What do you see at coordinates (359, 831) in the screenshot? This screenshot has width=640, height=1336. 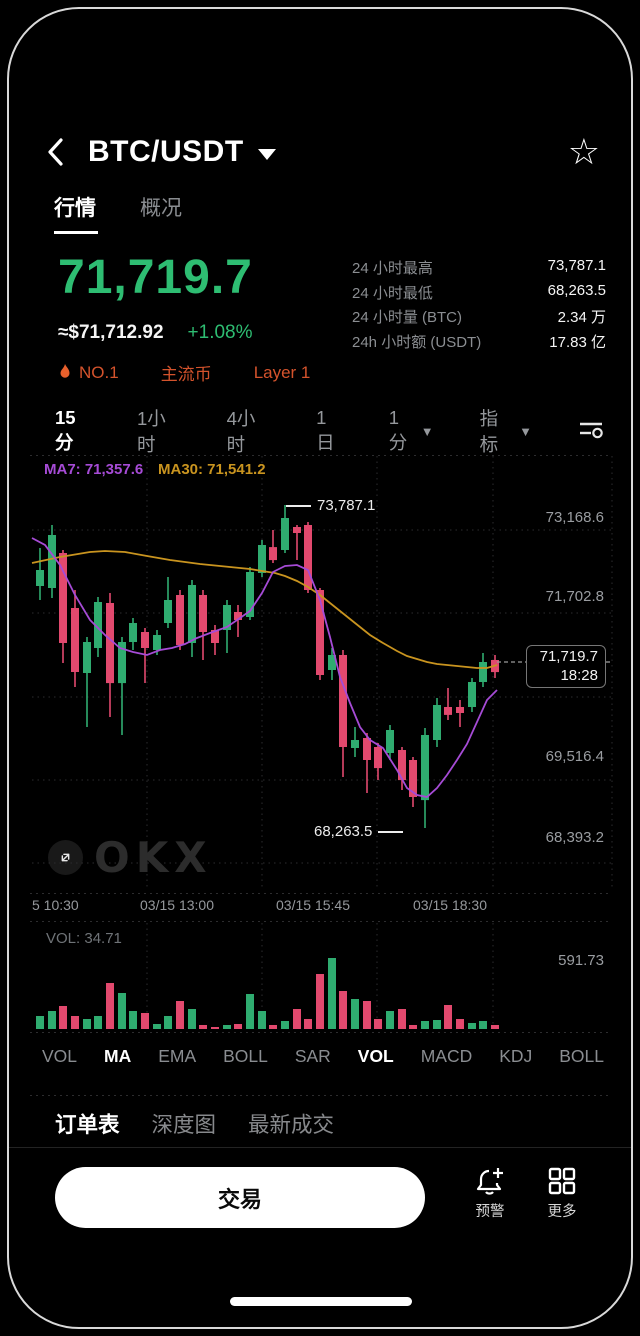 I see `low-annotation: 68,263.5` at bounding box center [359, 831].